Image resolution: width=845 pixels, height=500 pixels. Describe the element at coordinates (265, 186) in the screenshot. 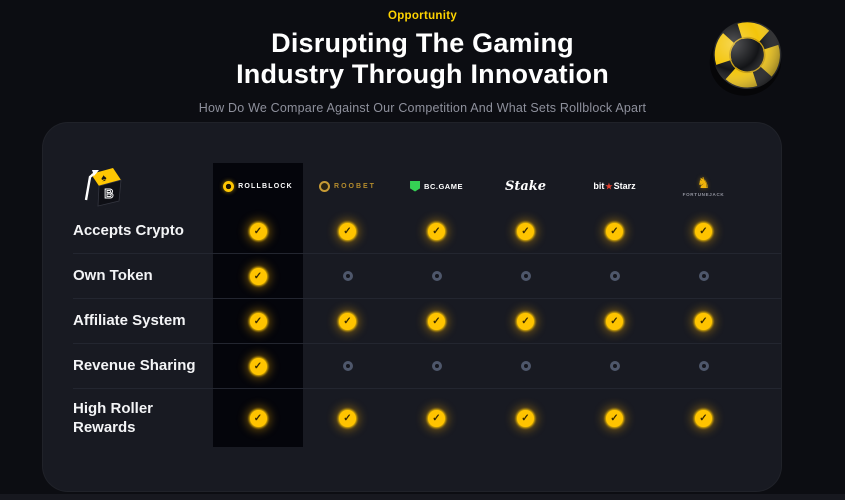

I see `rollblock-label: ROLLBLOCK` at that location.